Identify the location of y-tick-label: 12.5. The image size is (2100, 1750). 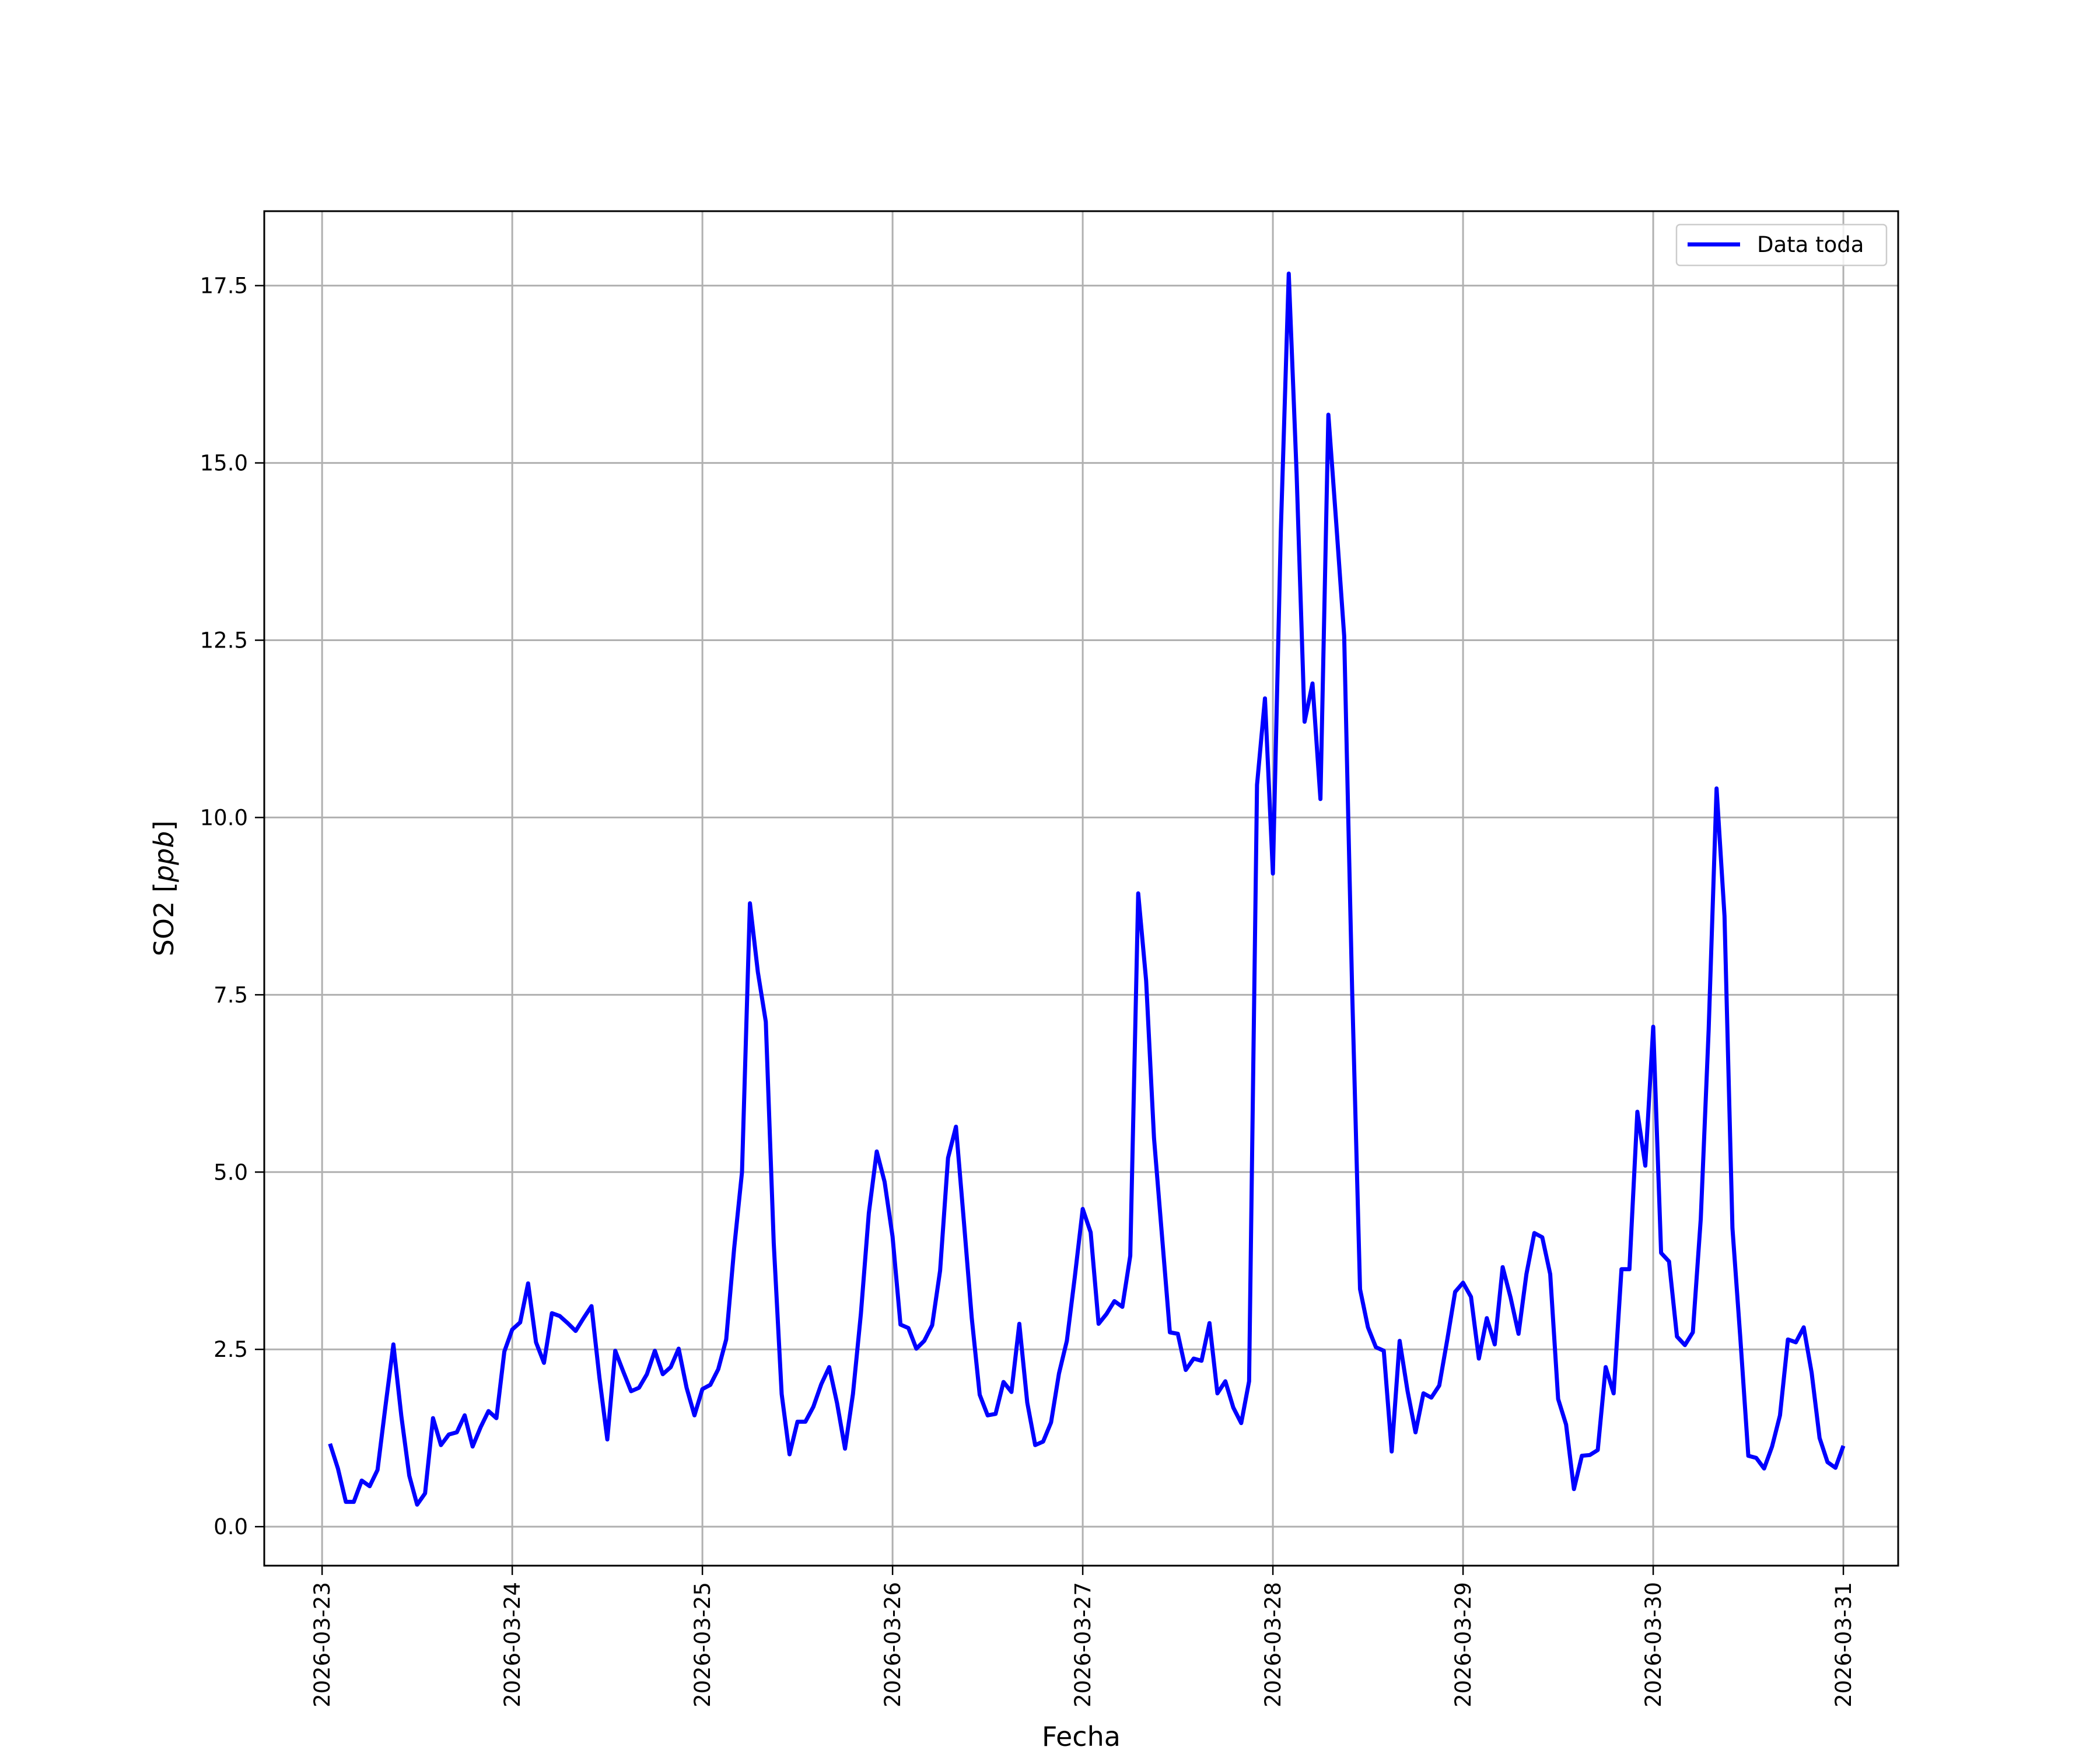
(224, 640).